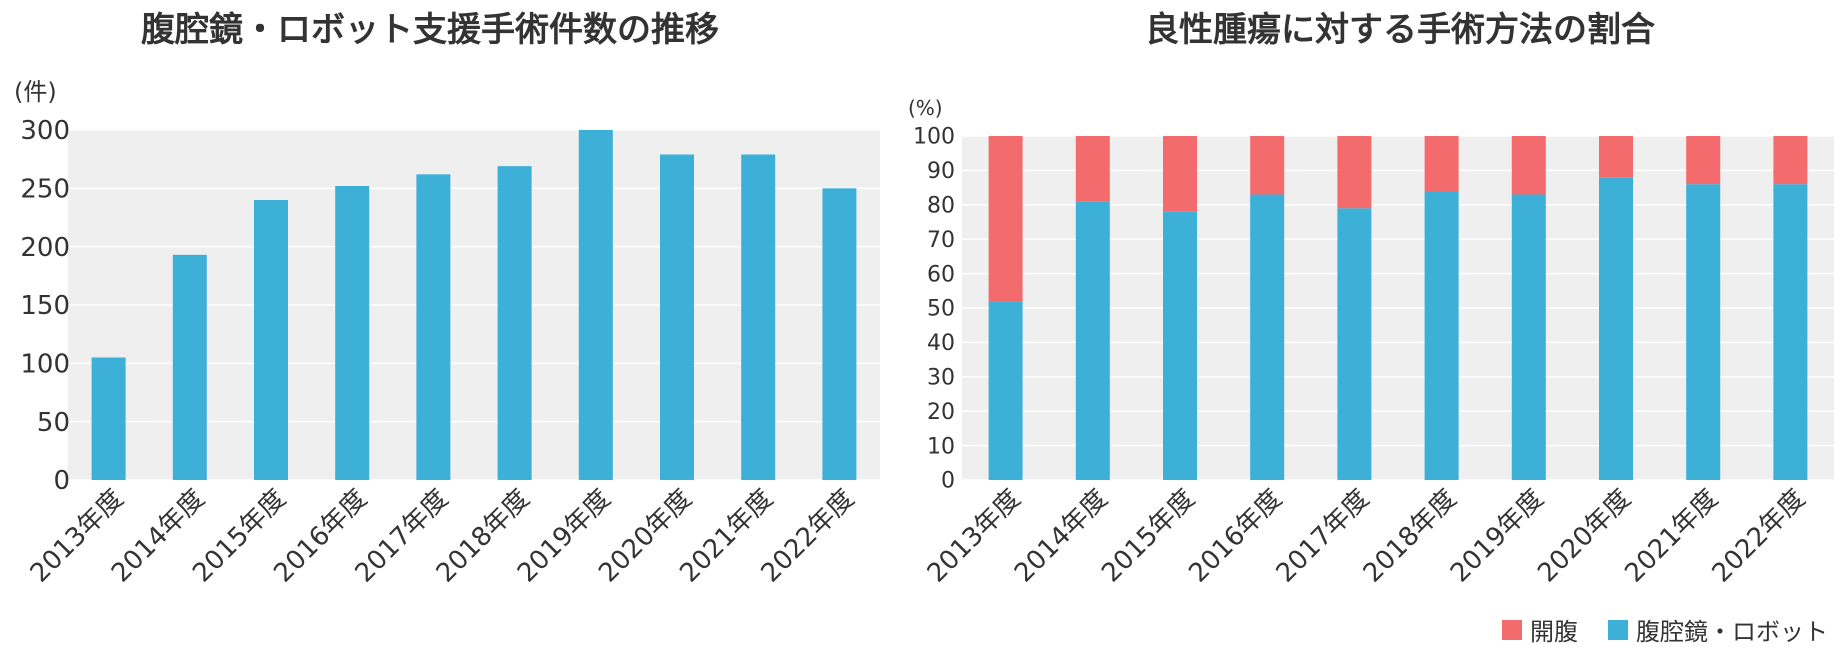 The image size is (1834, 647). What do you see at coordinates (1618, 629) in the screenshot?
I see `legend-swatch-blue` at bounding box center [1618, 629].